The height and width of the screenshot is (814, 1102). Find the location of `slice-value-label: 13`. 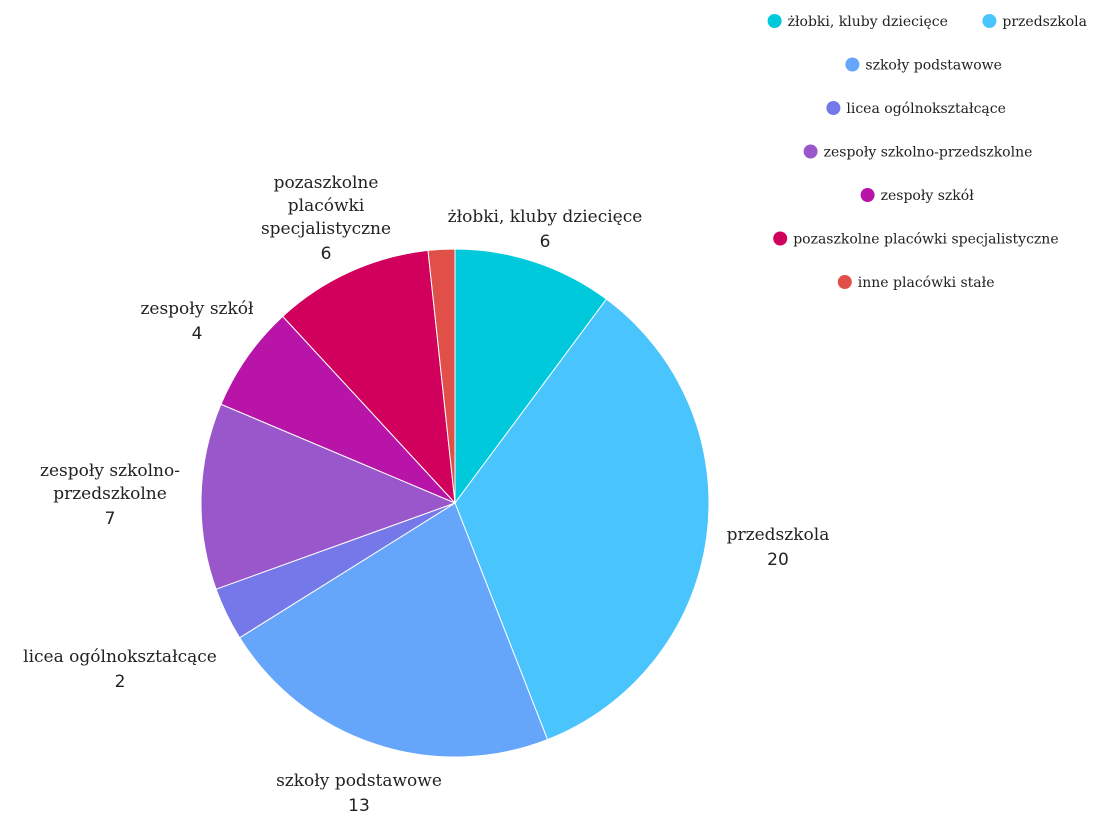

slice-value-label: 13 is located at coordinates (359, 805).